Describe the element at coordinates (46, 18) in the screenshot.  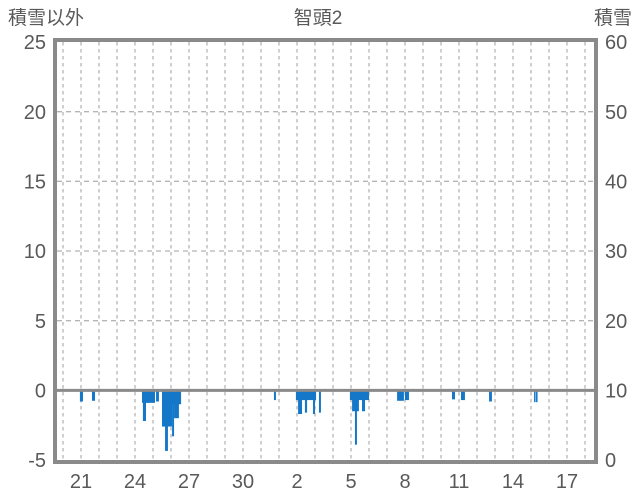
I see `left-axis-title: 積雪以外` at that location.